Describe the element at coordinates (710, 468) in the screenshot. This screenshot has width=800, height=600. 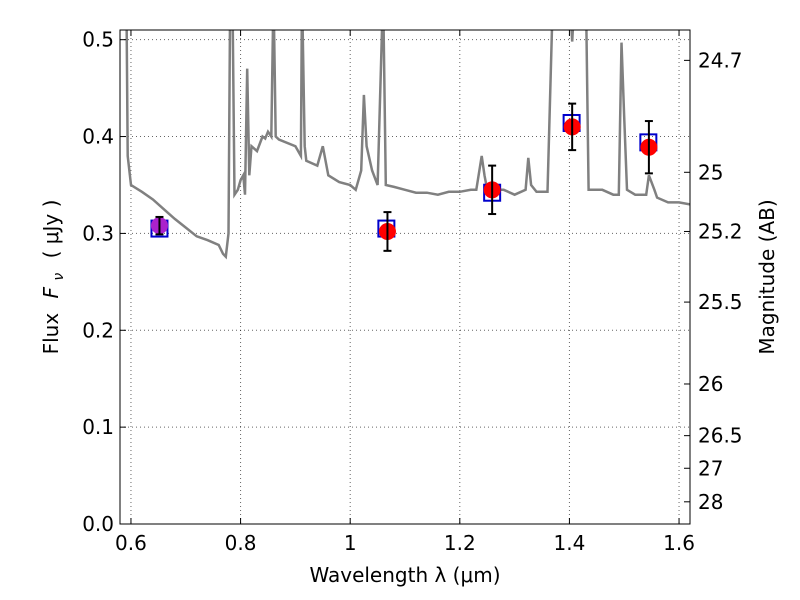
I see `mag-tick-label: 27` at that location.